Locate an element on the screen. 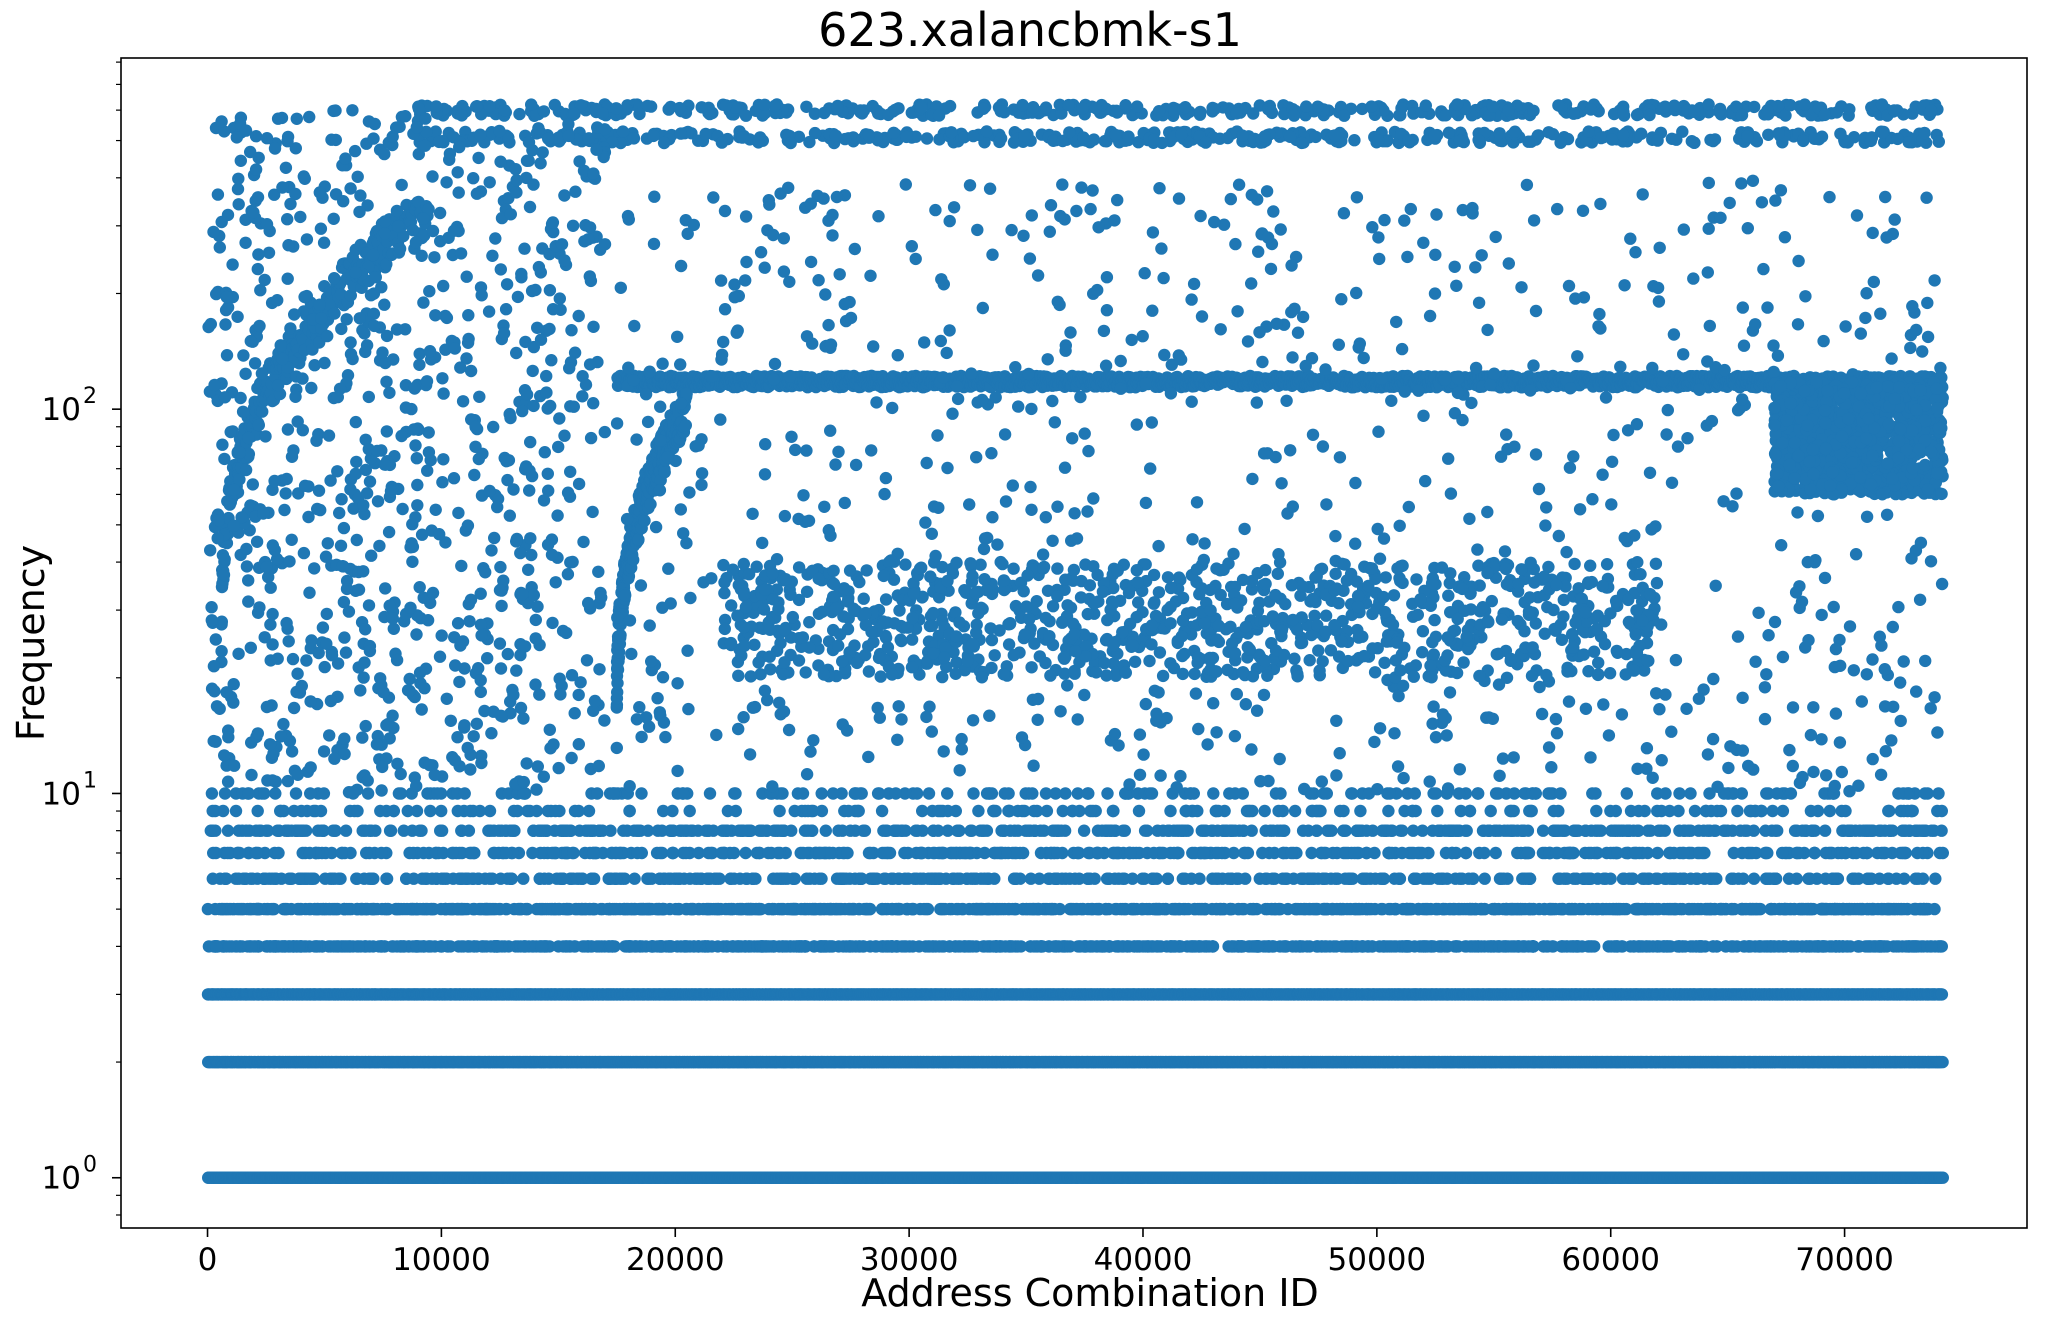  chart-title: 623.xalancbmk-s1 is located at coordinates (1030, 30).